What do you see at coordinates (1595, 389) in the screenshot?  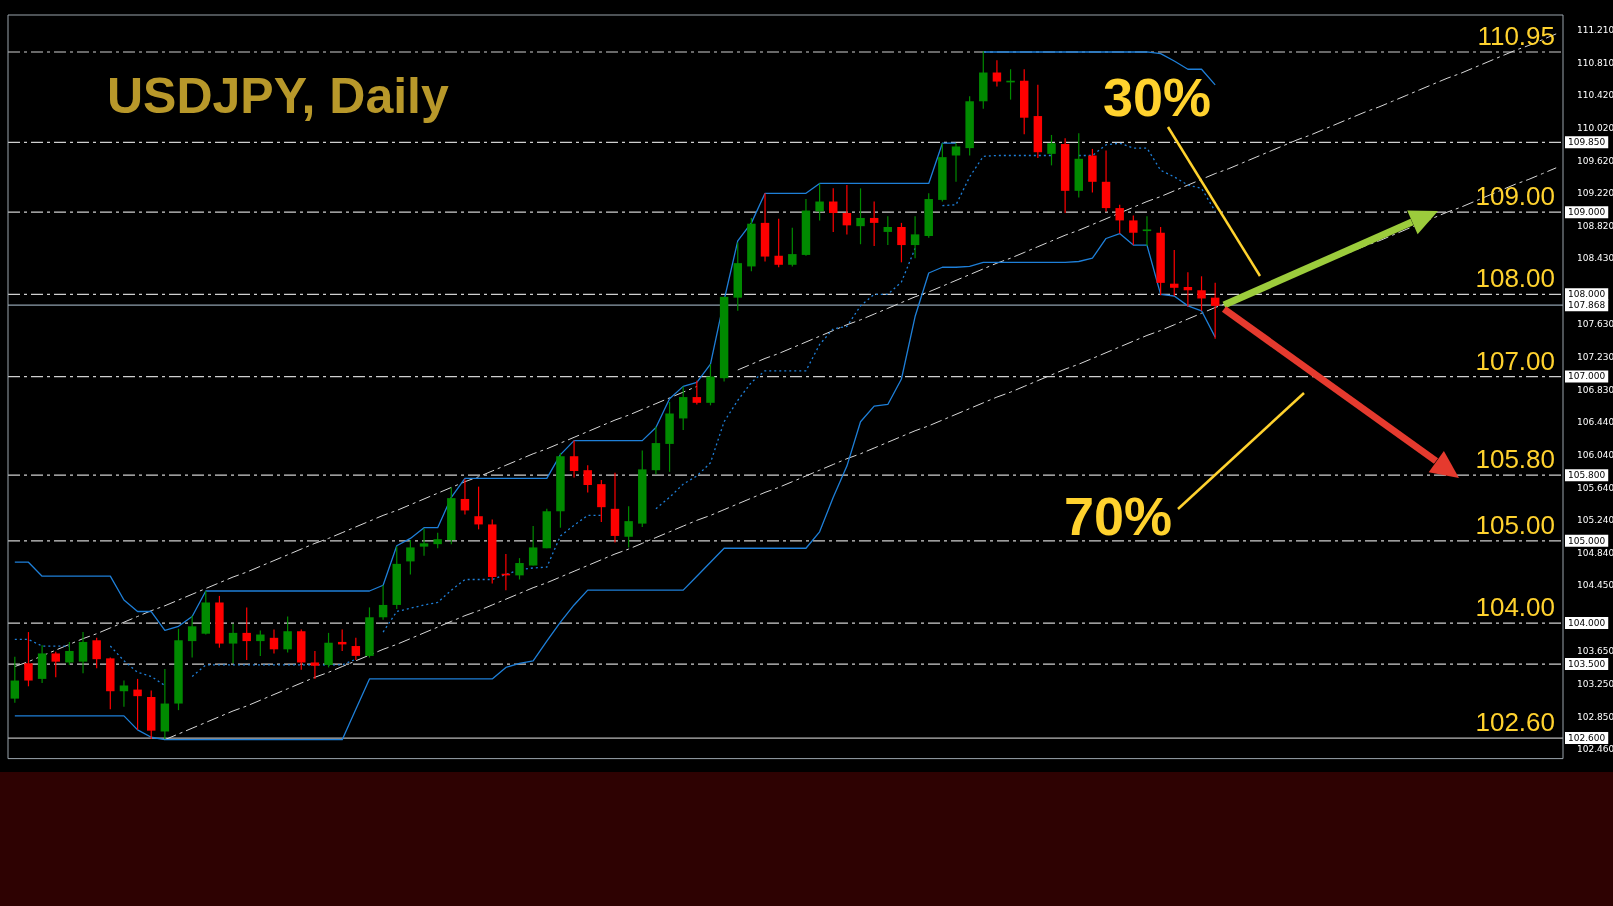 I see `y-tick-label: 106.830` at bounding box center [1595, 389].